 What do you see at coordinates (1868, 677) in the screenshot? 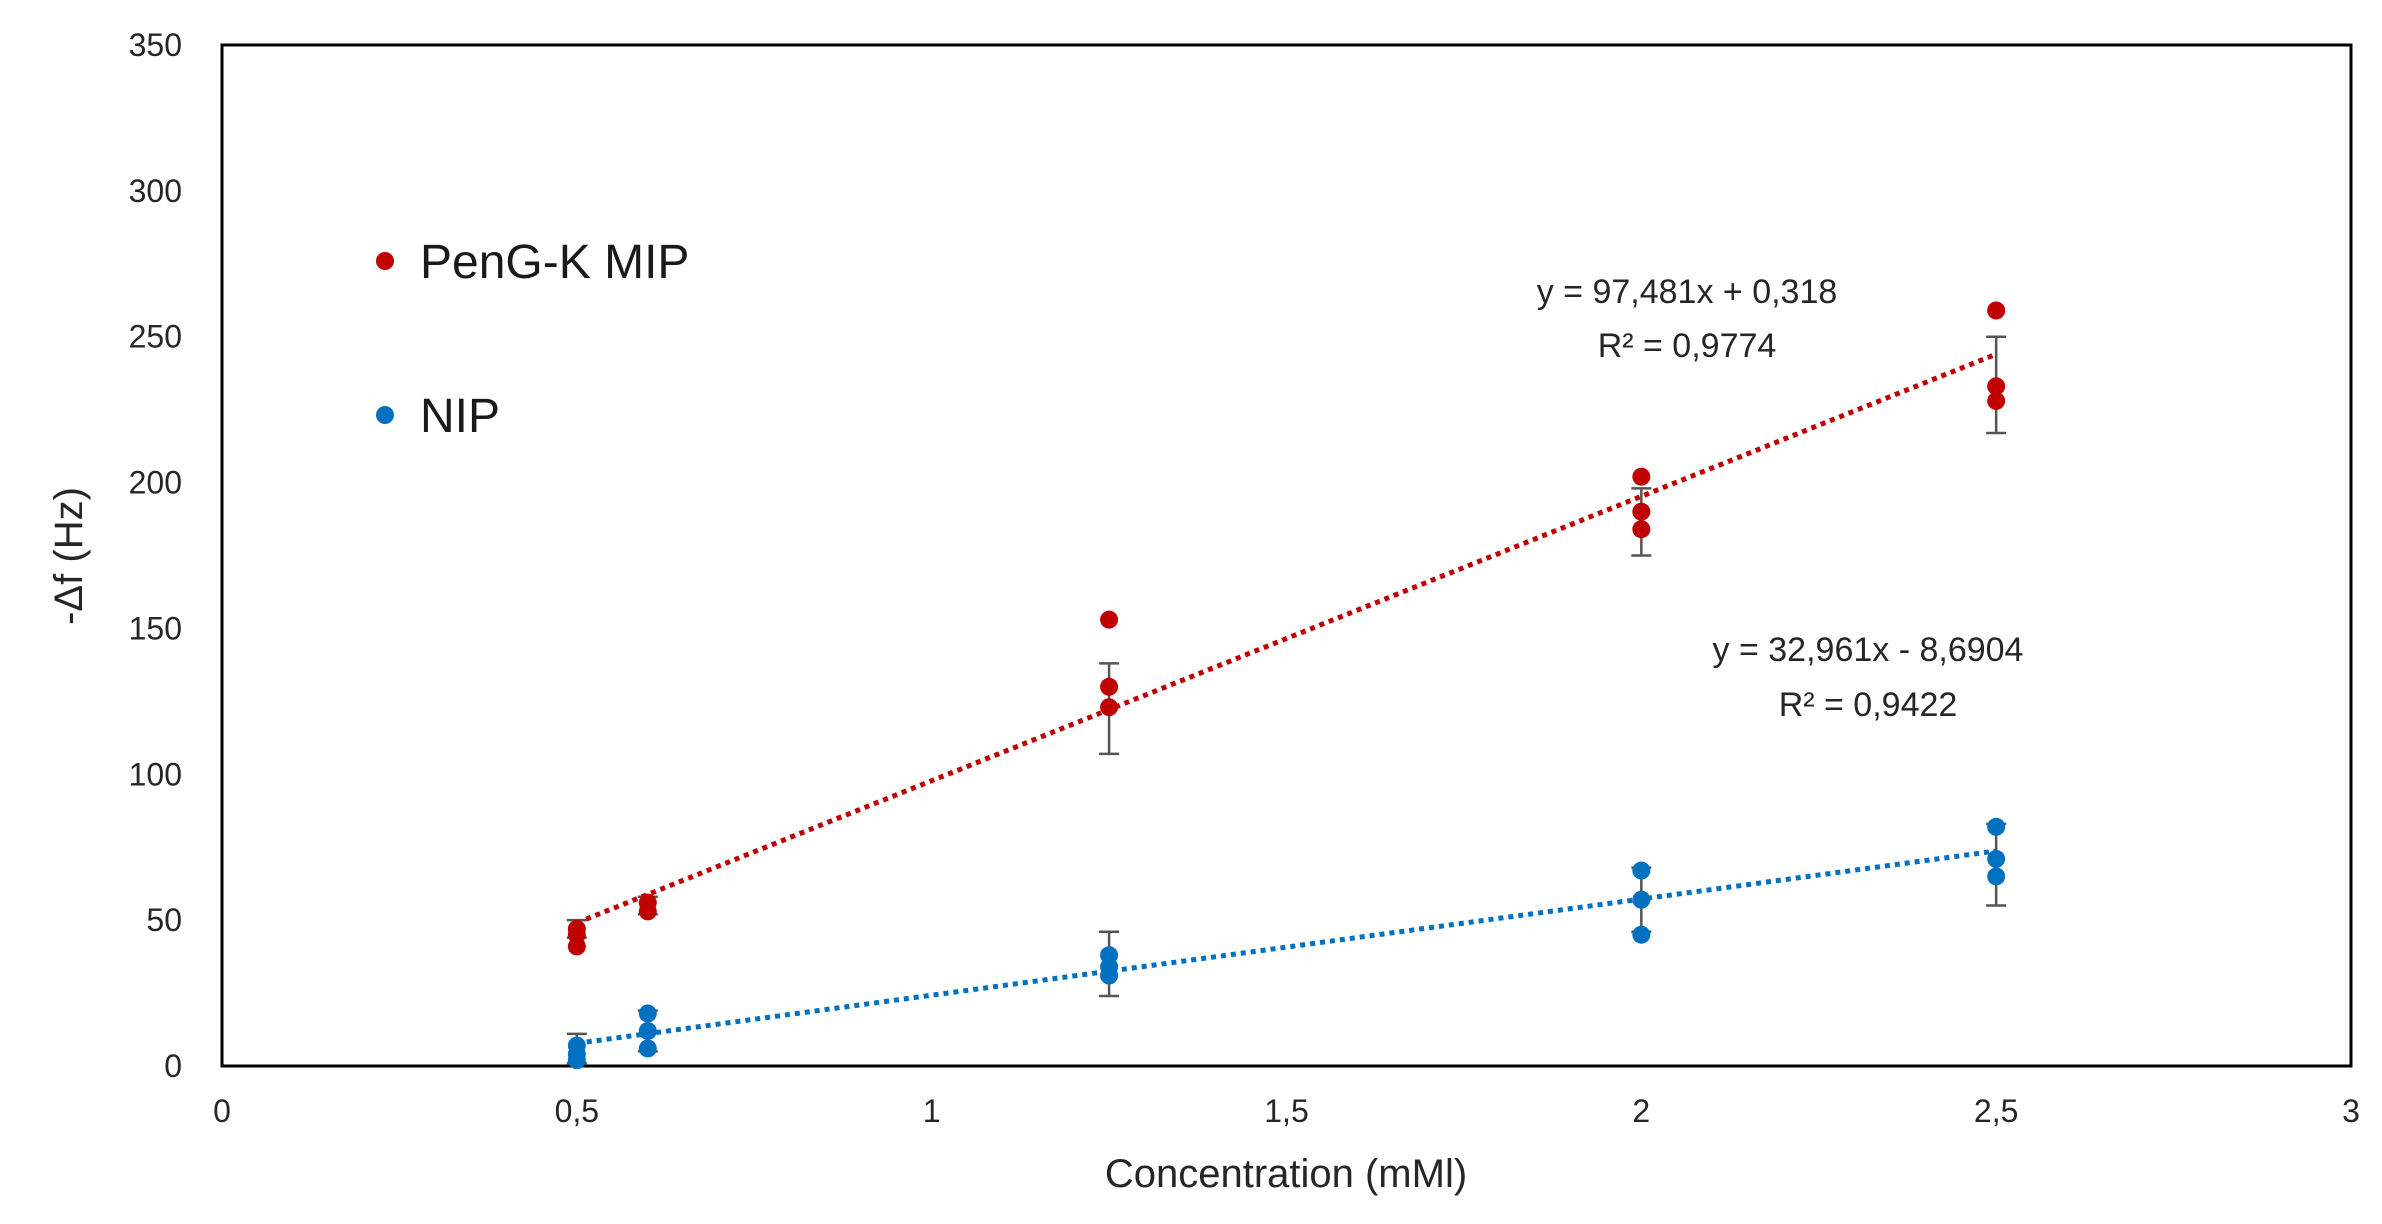
I see `nip-equation: y = 32,961x - 8,6904 R² = 0,9422` at bounding box center [1868, 677].